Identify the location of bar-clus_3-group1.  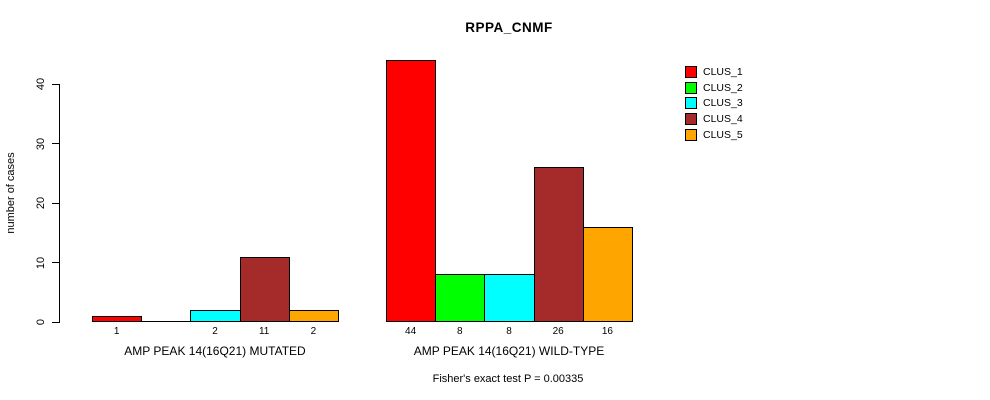
(215, 316).